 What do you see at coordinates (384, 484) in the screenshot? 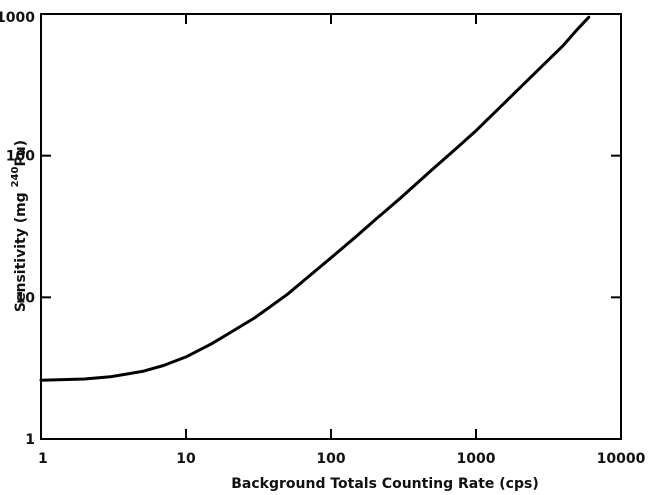
I see `x-axis-title: Background Totals Counting Rate (cps)` at bounding box center [384, 484].